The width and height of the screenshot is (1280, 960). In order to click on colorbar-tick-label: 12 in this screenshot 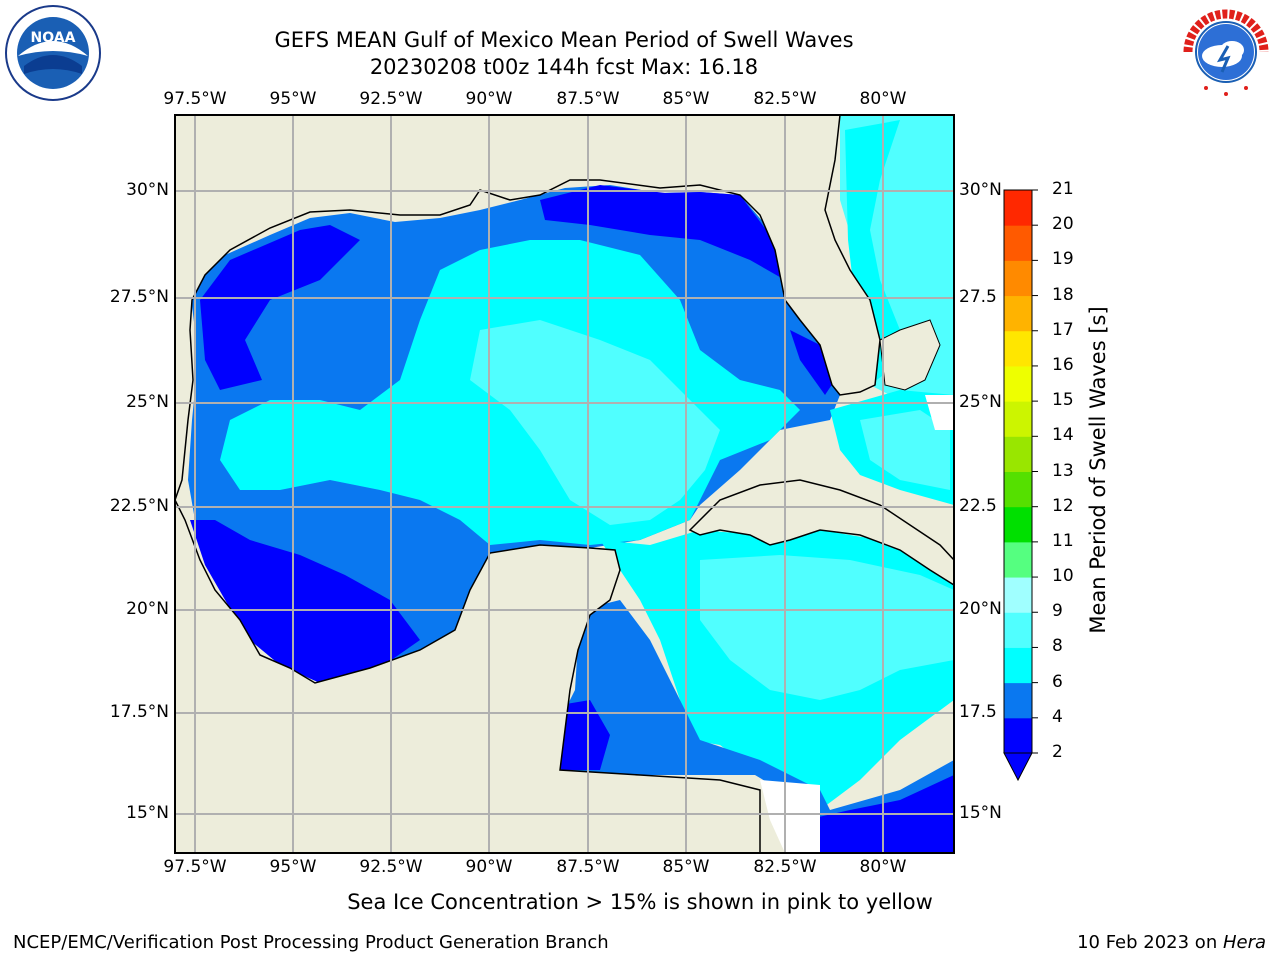, I will do `click(1063, 505)`.